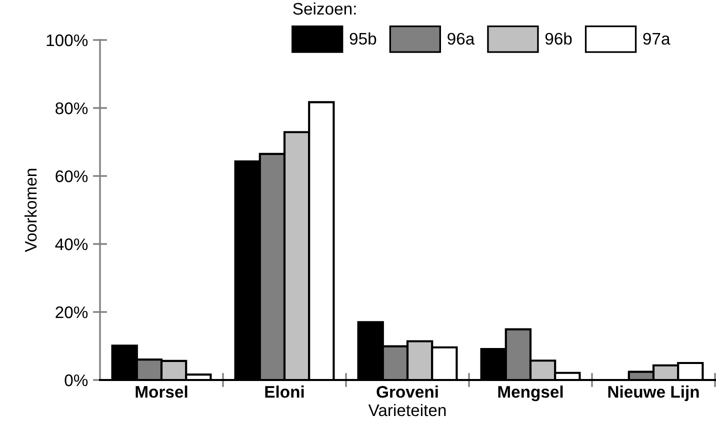 Image resolution: width=716 pixels, height=429 pixels. I want to click on legend-label: 96a, so click(461, 38).